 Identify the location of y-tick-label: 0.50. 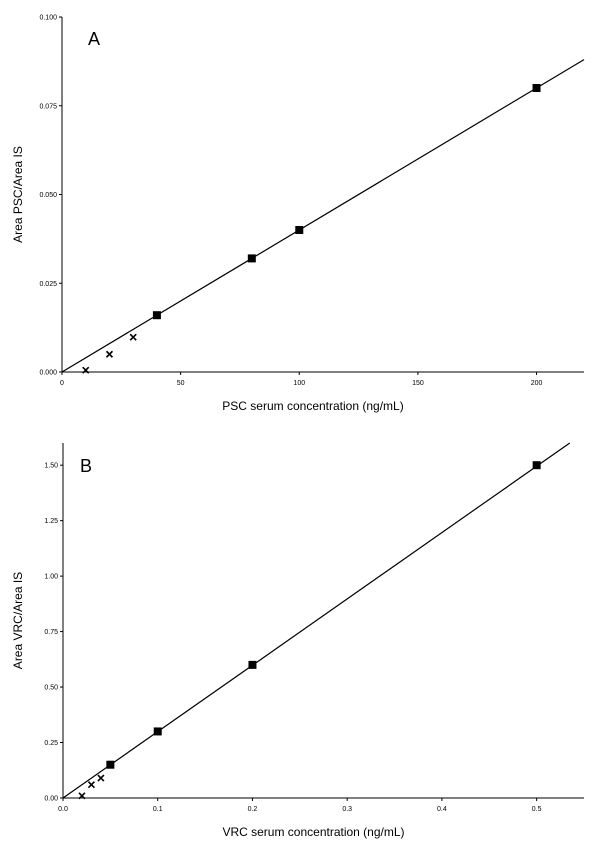
(51, 688).